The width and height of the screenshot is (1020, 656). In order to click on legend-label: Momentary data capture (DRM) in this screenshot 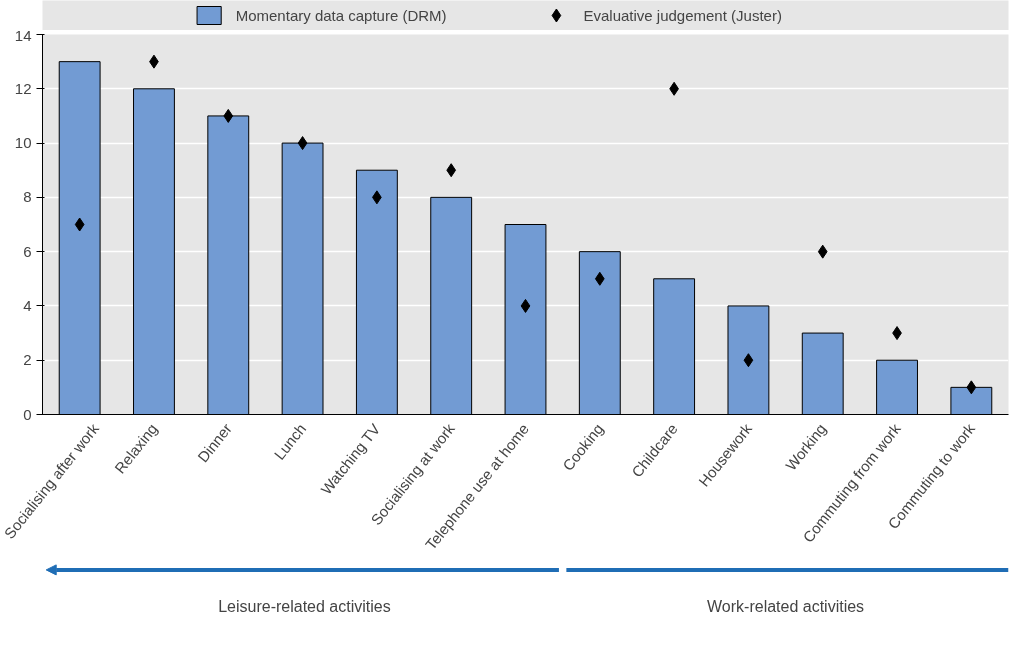, I will do `click(341, 15)`.